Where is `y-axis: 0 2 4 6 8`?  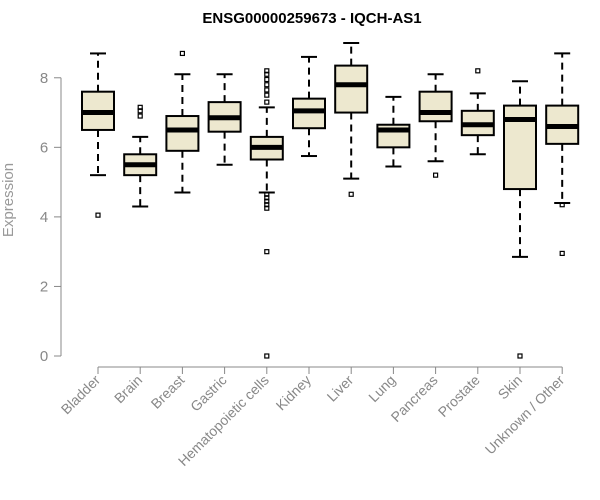
y-axis: 0 2 4 6 8 is located at coordinates (51, 217).